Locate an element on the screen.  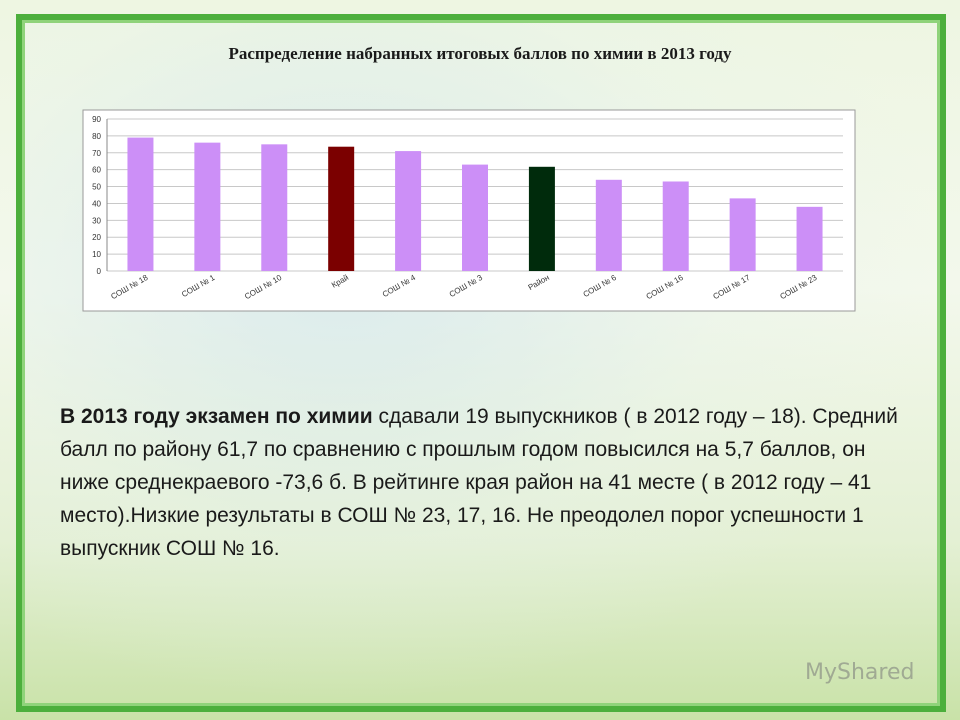
y-tick-label: 40 is located at coordinates (96, 203).